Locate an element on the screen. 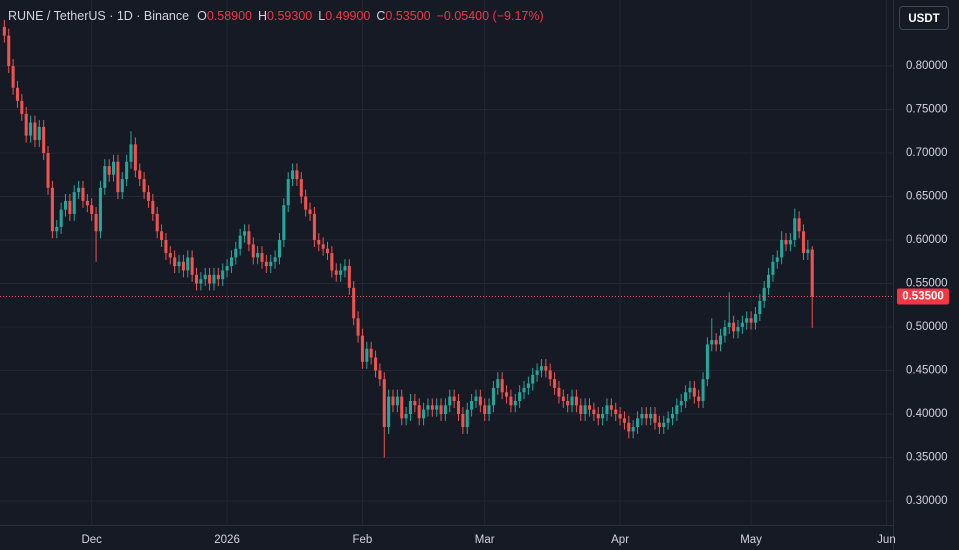 Image resolution: width=959 pixels, height=550 pixels. y-tick-label: 0.40000 is located at coordinates (927, 414).